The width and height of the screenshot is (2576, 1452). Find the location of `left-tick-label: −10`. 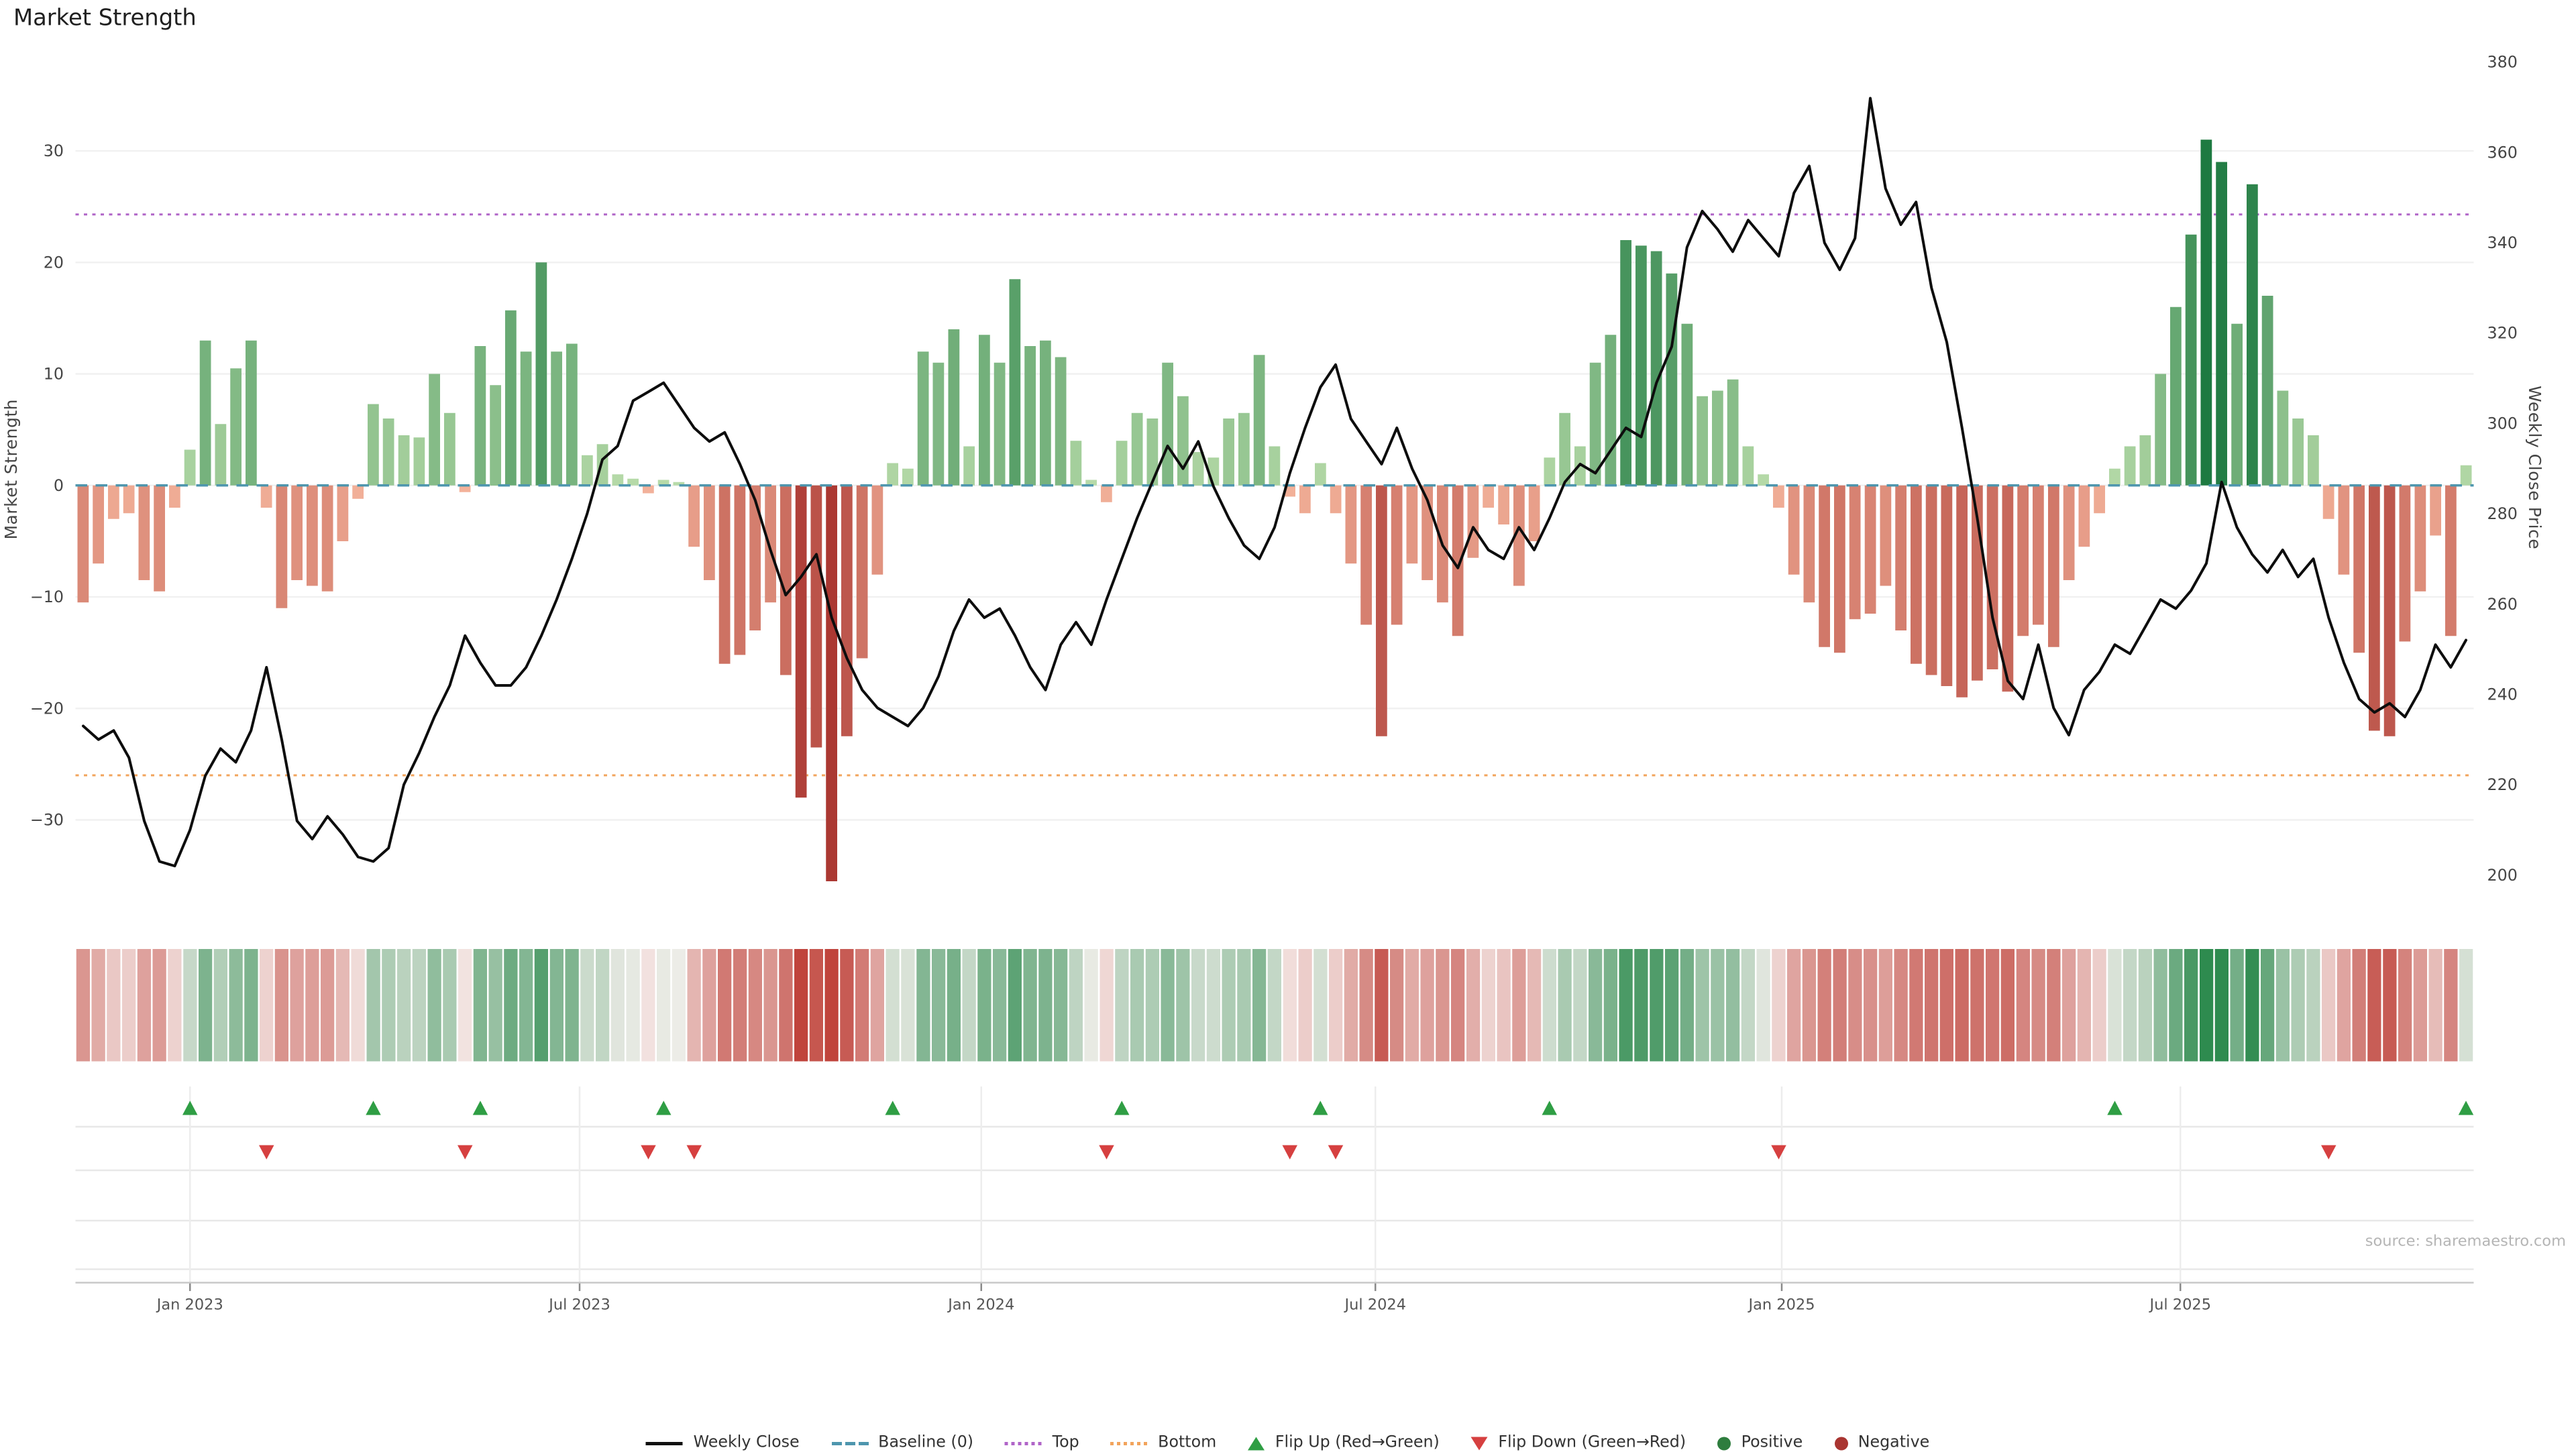

left-tick-label: −10 is located at coordinates (47, 597).